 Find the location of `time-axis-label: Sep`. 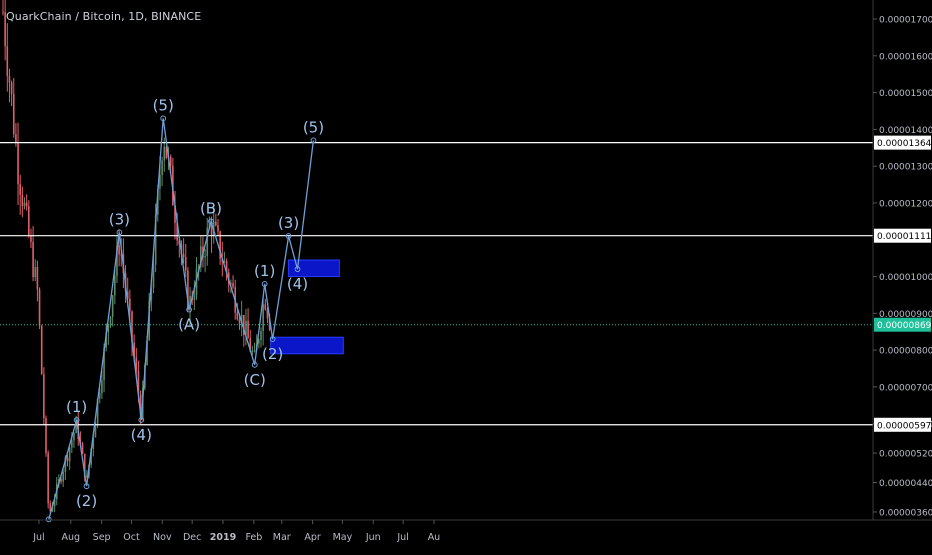

time-axis-label: Sep is located at coordinates (102, 537).